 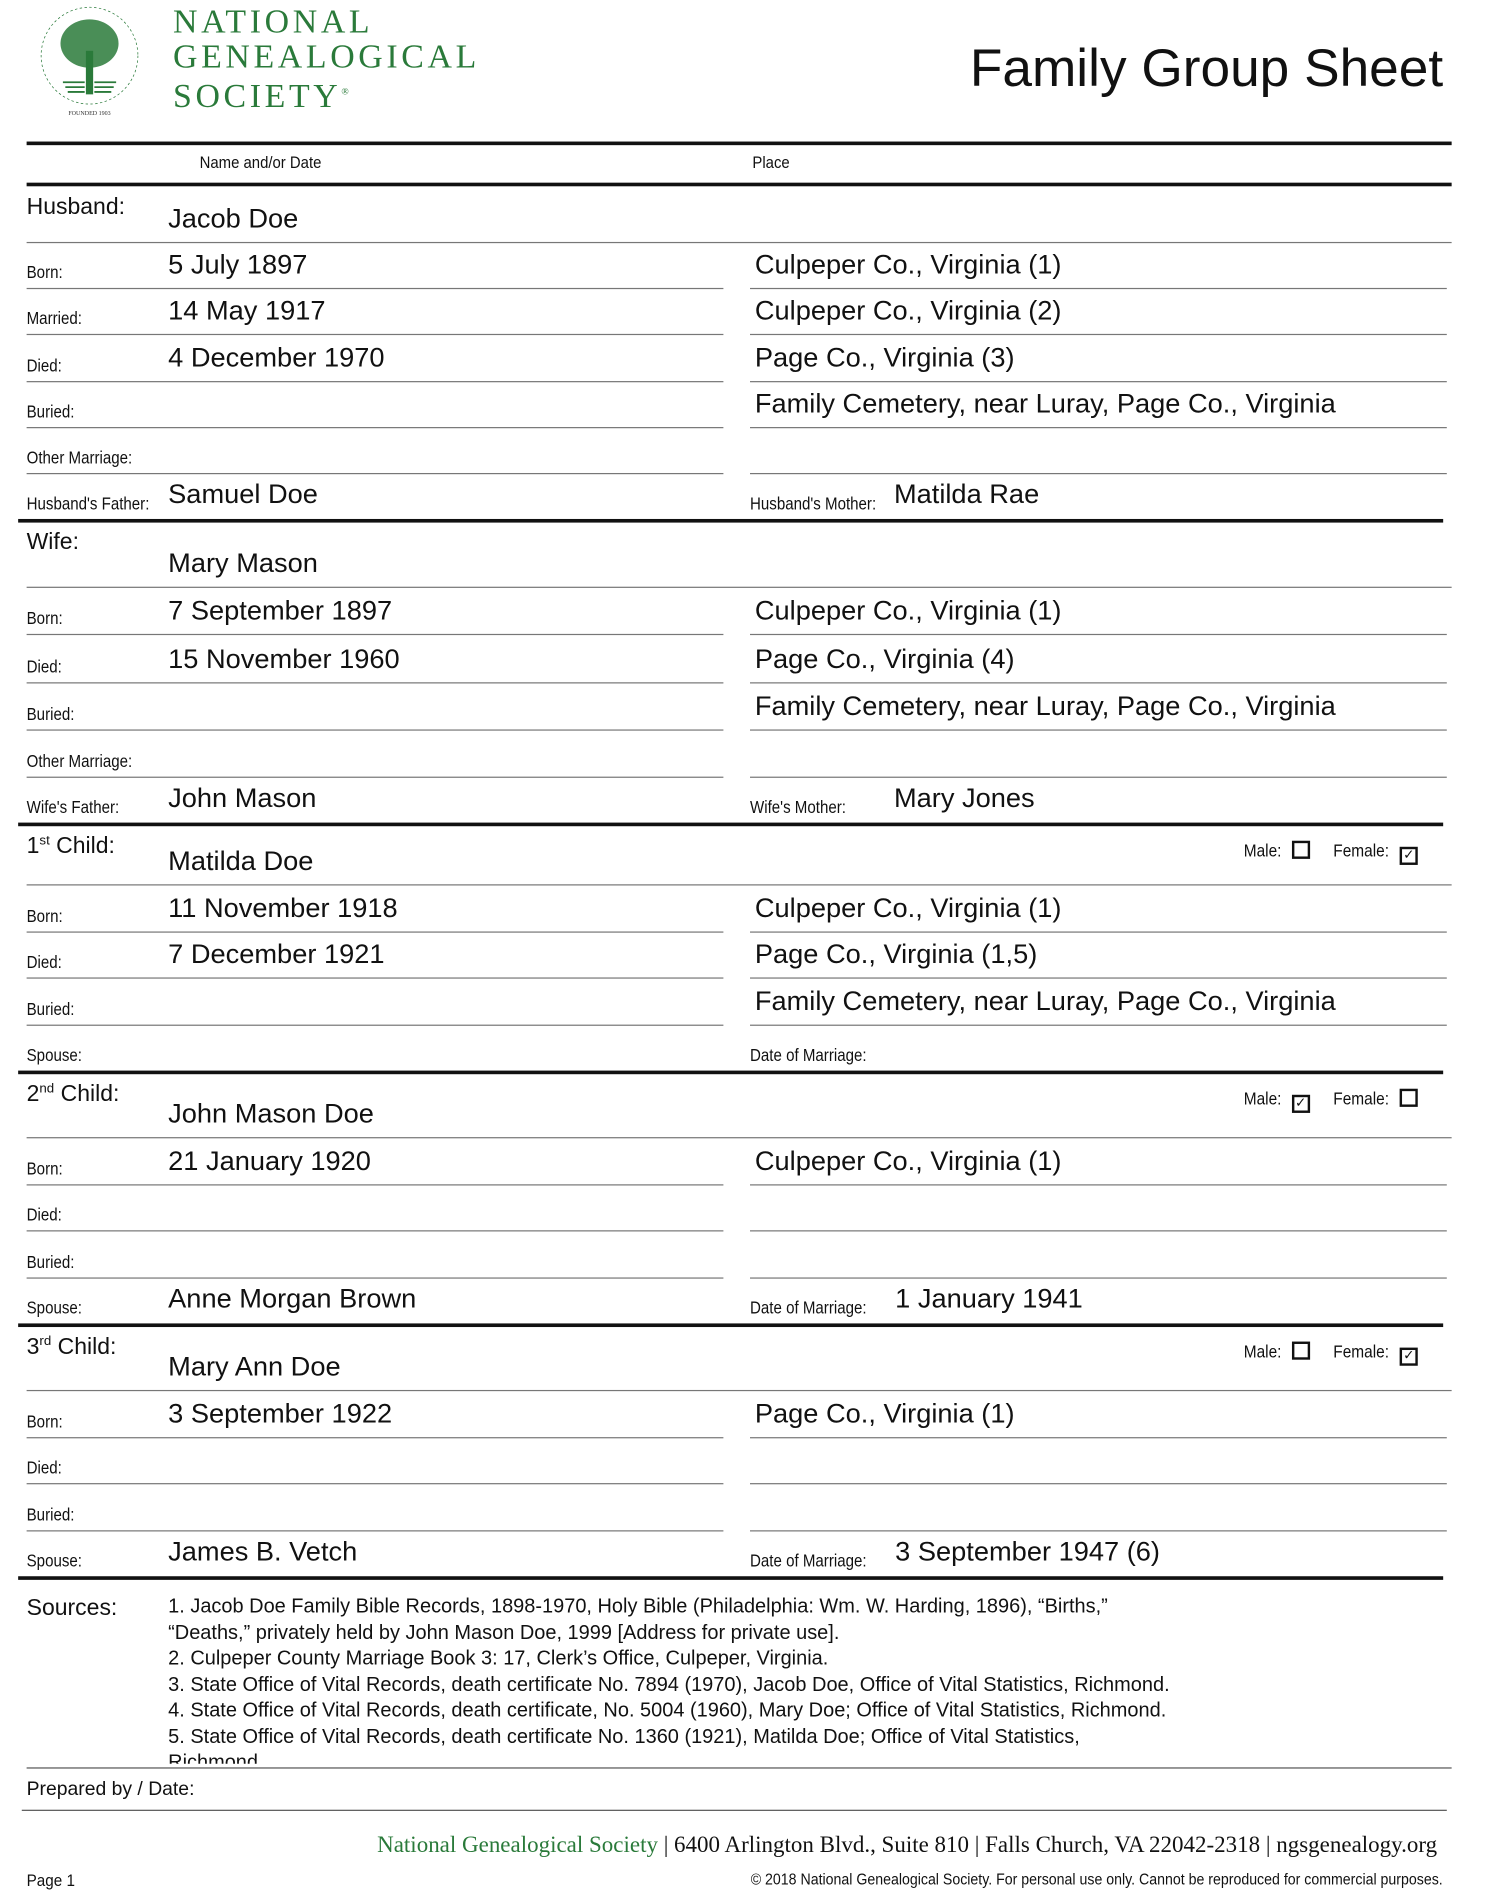 I want to click on place-field: Page Co., Virginia (1), so click(x=884, y=1413).